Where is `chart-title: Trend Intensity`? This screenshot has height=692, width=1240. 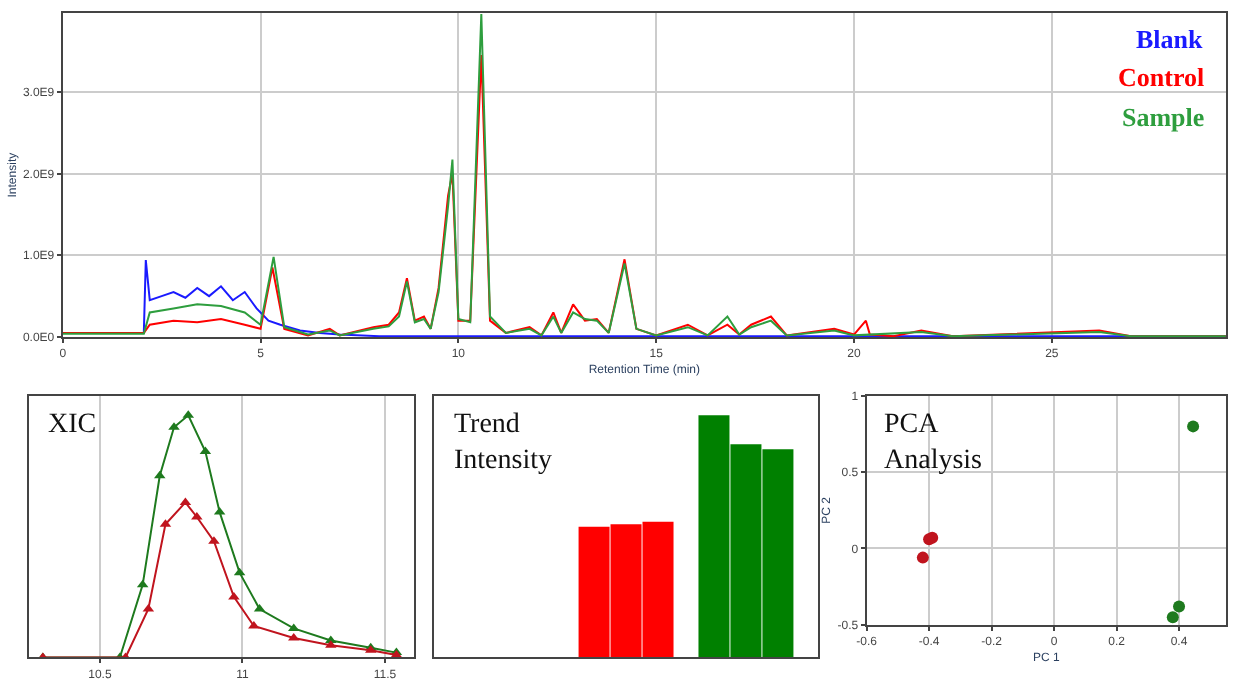
chart-title: Trend Intensity is located at coordinates (503, 443).